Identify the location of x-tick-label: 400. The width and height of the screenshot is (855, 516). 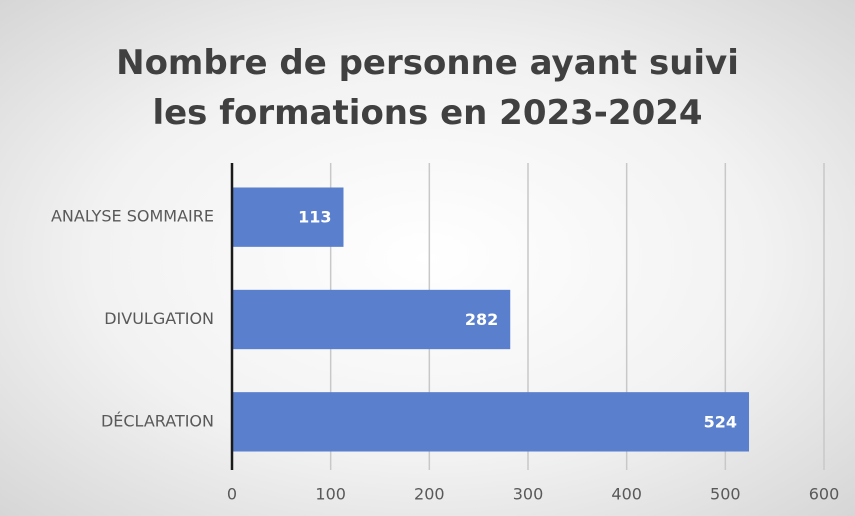
(626, 494).